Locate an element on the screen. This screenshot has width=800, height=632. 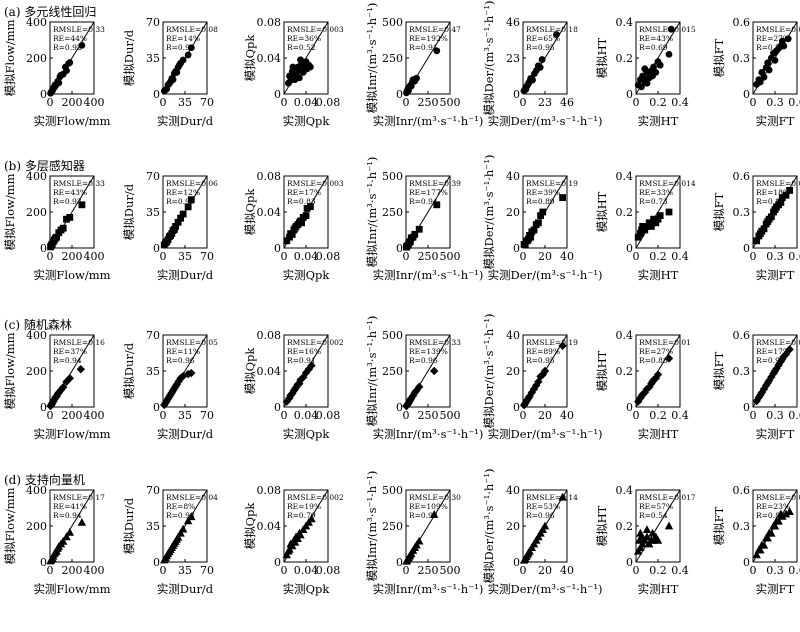
y-tick-label: 0.6 is located at coordinates (742, 490).